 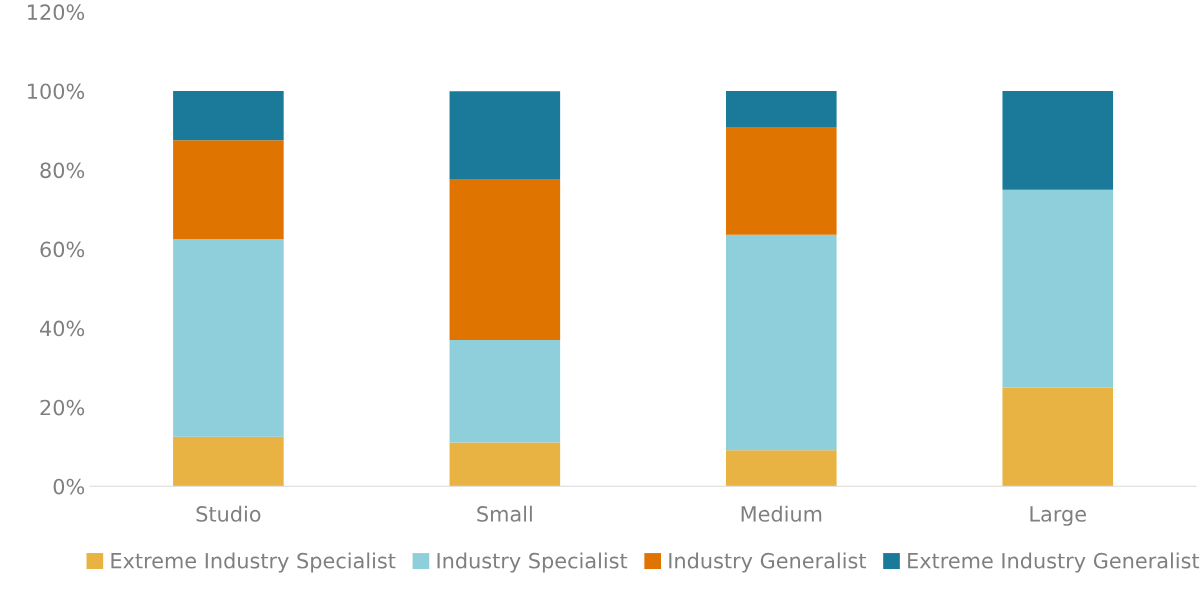 What do you see at coordinates (253, 562) in the screenshot?
I see `legend-label: Extreme Industry Specialist` at bounding box center [253, 562].